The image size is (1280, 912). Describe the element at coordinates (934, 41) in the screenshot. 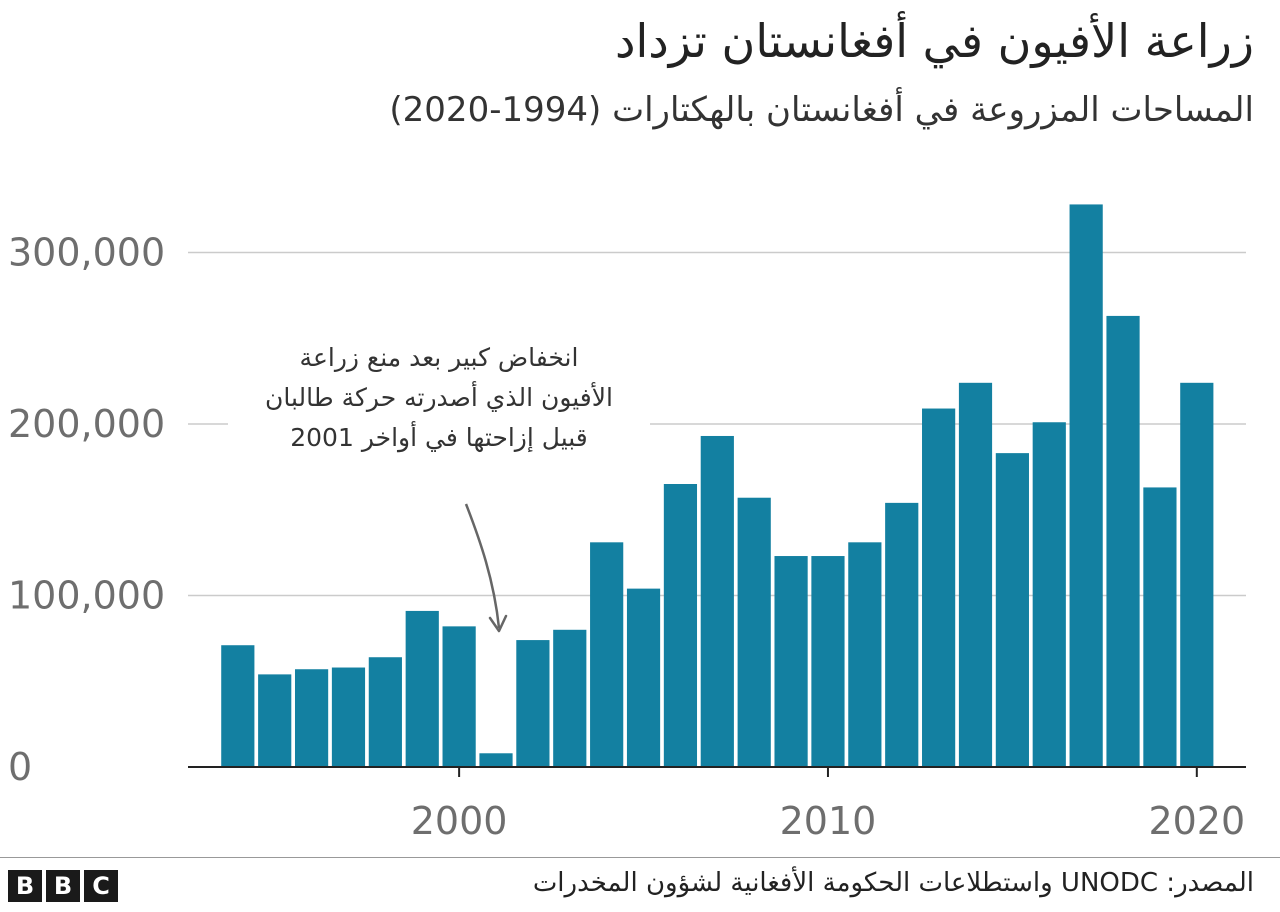

I see `chart-title: زراعة الأفيون في أفغانستان تزداد` at that location.